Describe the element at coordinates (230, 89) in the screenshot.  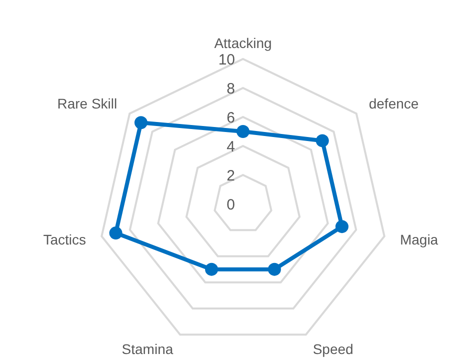
I see `y-tick-label: 8` at that location.